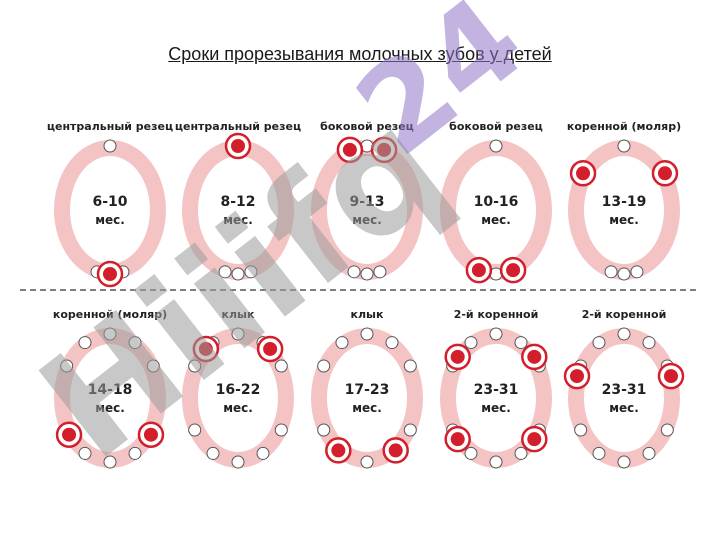  I want to click on tooth-type-label: клык, so click(238, 314).